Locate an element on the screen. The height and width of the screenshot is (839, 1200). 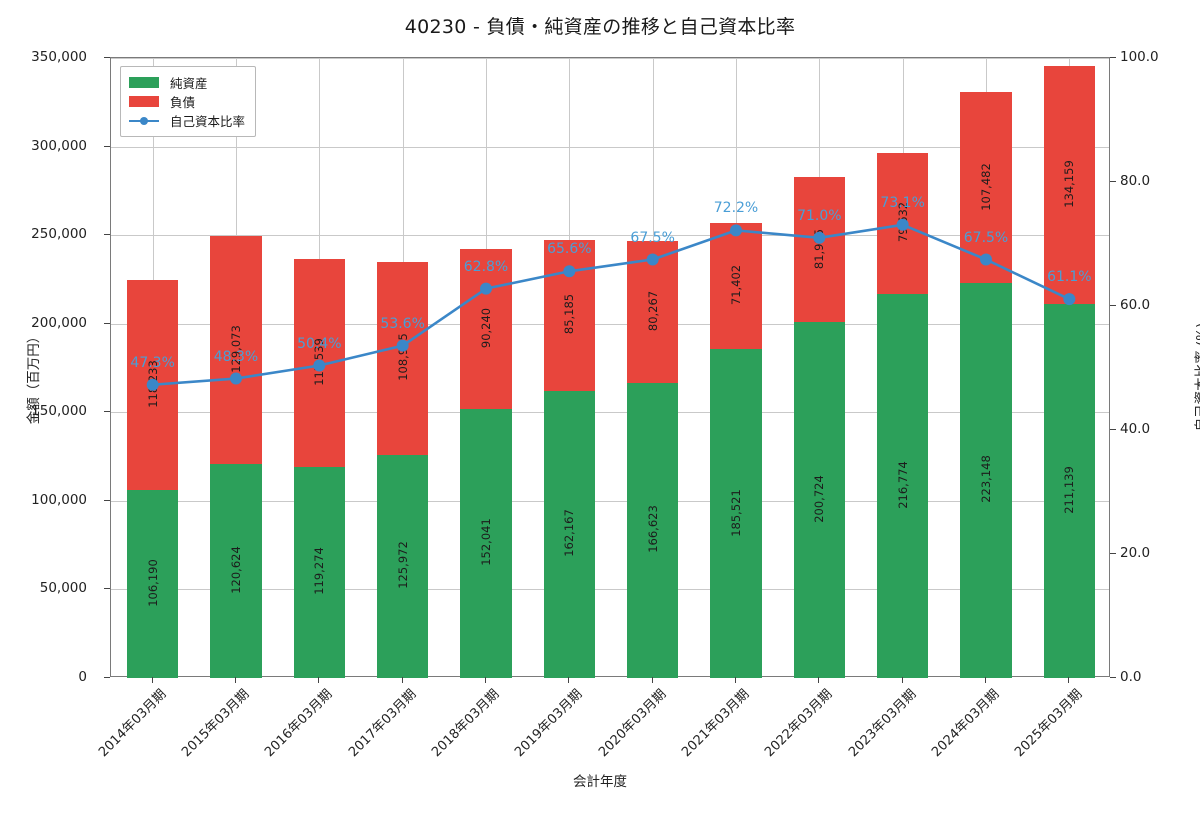
chart-legend: 純資産負債自己資本比率 is located at coordinates (188, 101).